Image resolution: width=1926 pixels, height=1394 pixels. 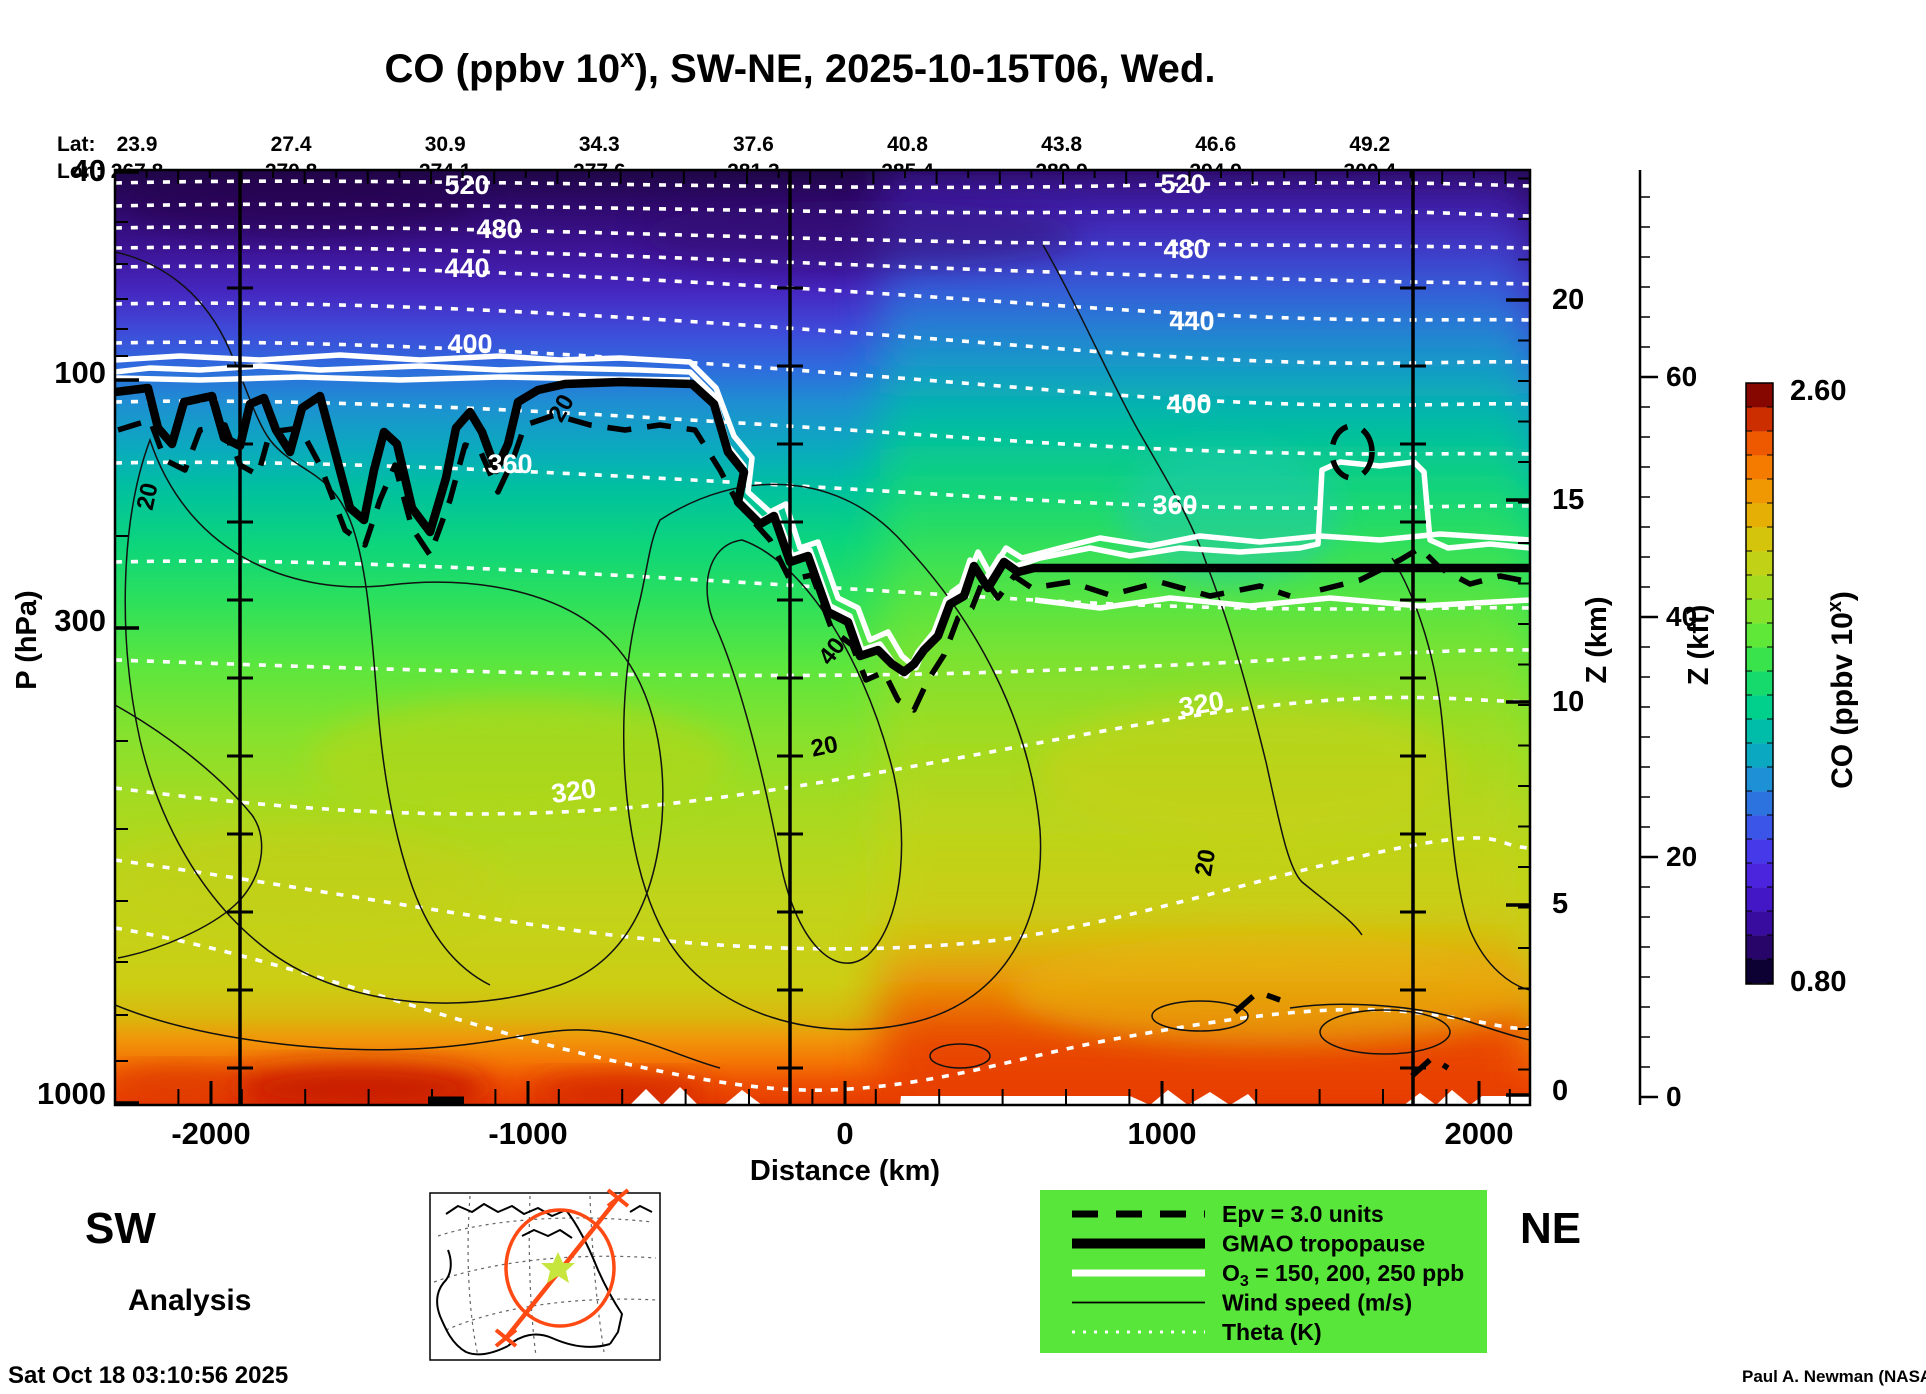 I want to click on lat-row-label: Lat:, so click(x=76, y=144).